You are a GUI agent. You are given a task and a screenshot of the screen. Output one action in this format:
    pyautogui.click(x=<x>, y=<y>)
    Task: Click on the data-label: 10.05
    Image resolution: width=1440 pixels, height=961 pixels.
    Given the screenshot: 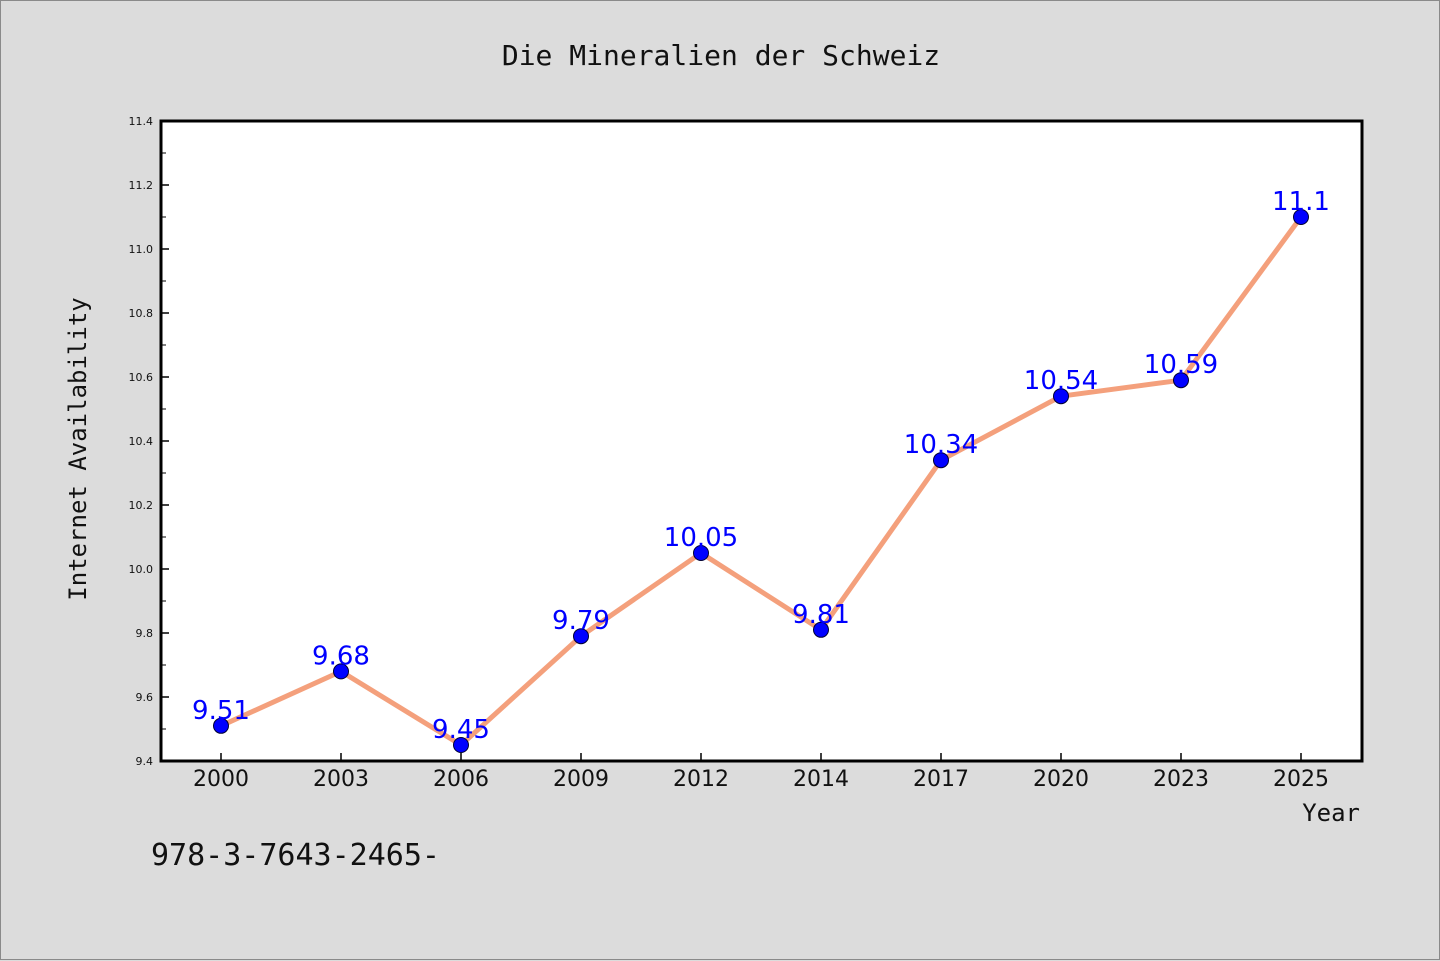 What is the action you would take?
    pyautogui.click(x=701, y=538)
    